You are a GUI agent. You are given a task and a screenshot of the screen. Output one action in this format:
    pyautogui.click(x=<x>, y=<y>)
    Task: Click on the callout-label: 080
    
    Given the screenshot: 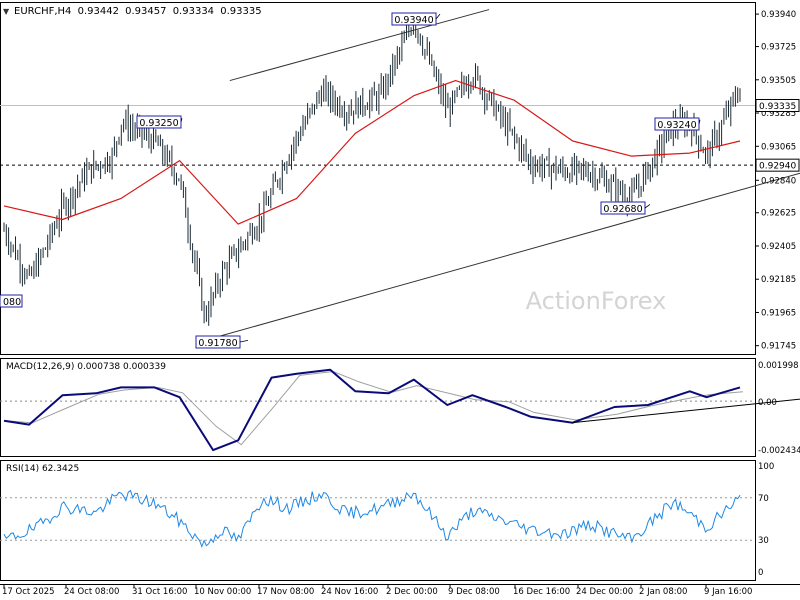 What is the action you would take?
    pyautogui.click(x=12, y=302)
    